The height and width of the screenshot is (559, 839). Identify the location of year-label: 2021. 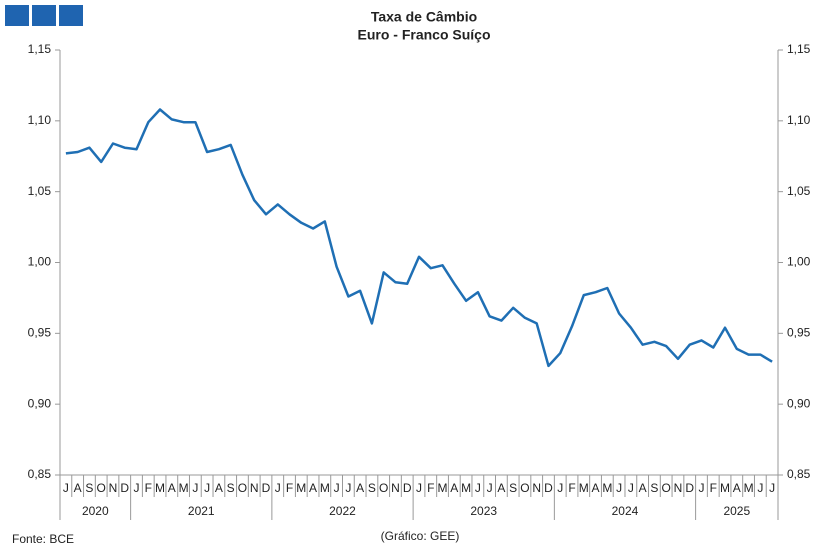
(201, 511).